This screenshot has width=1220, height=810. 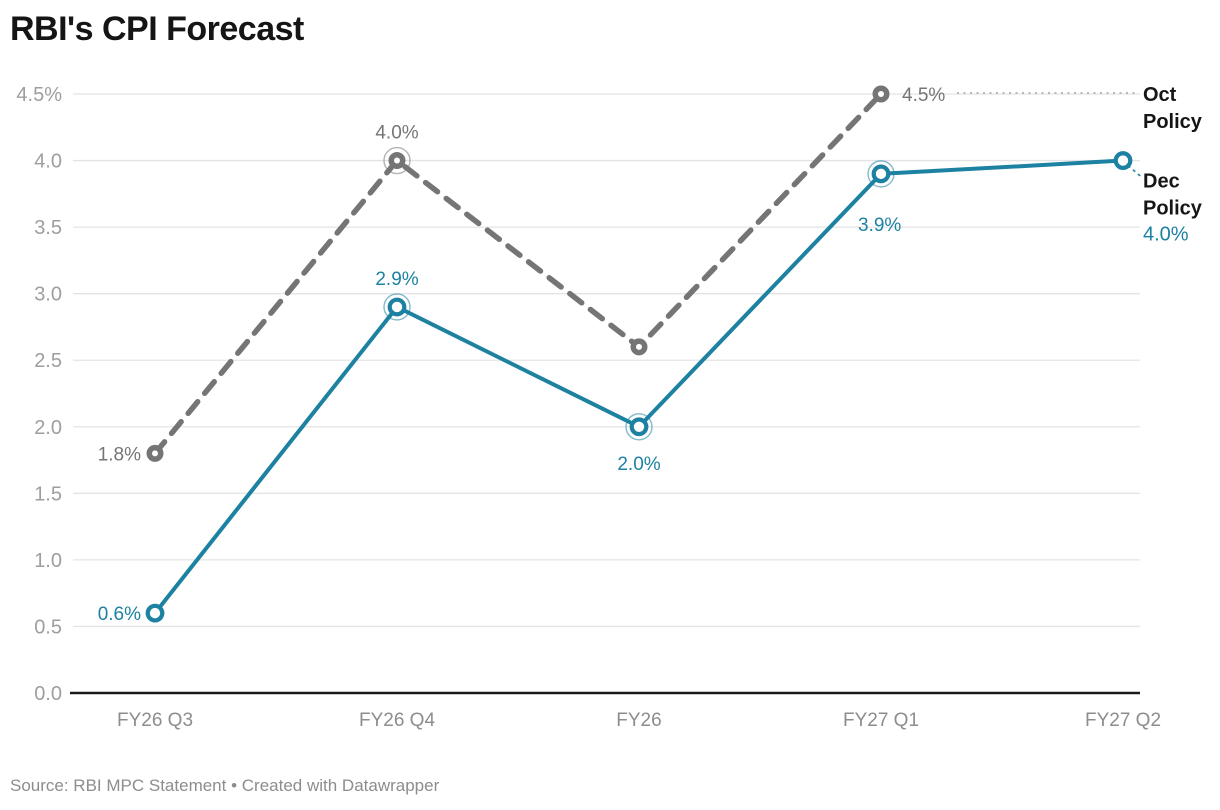 I want to click on y-tick-label: 2.5, so click(x=48, y=361).